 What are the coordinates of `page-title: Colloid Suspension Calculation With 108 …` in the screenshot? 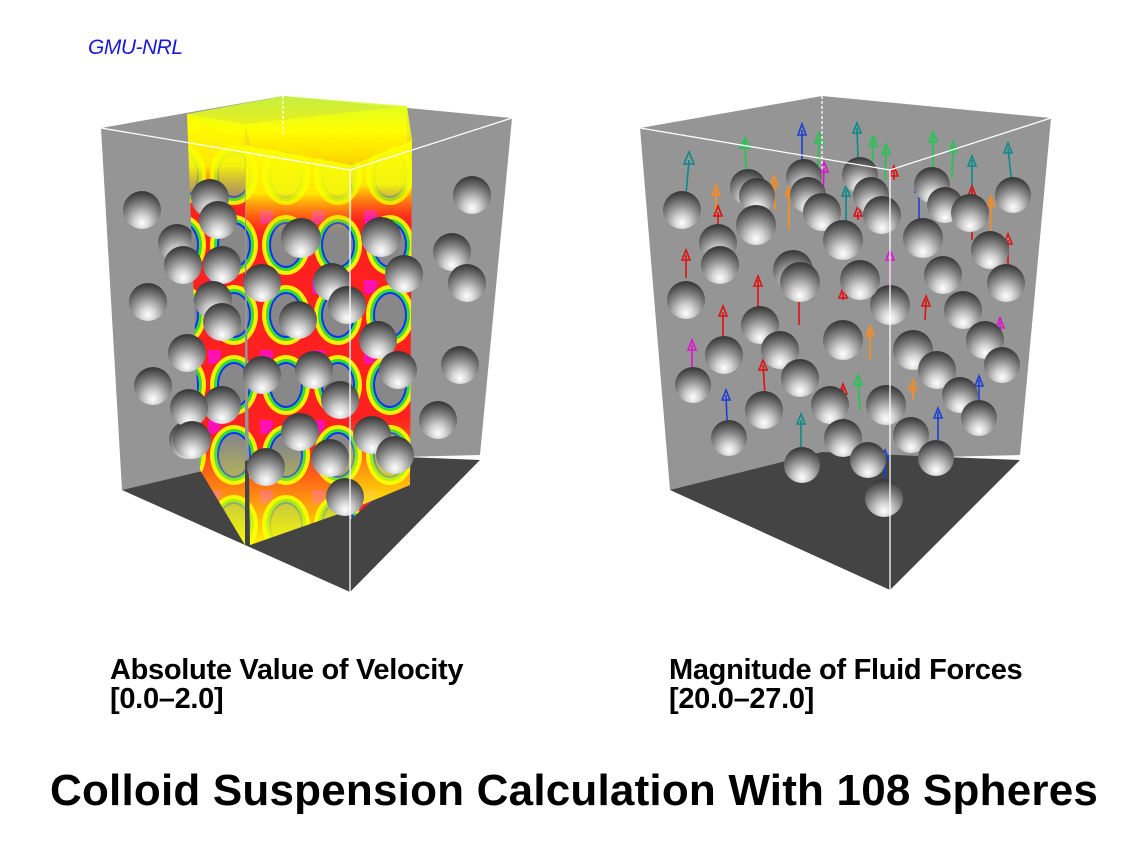 It's located at (574, 790).